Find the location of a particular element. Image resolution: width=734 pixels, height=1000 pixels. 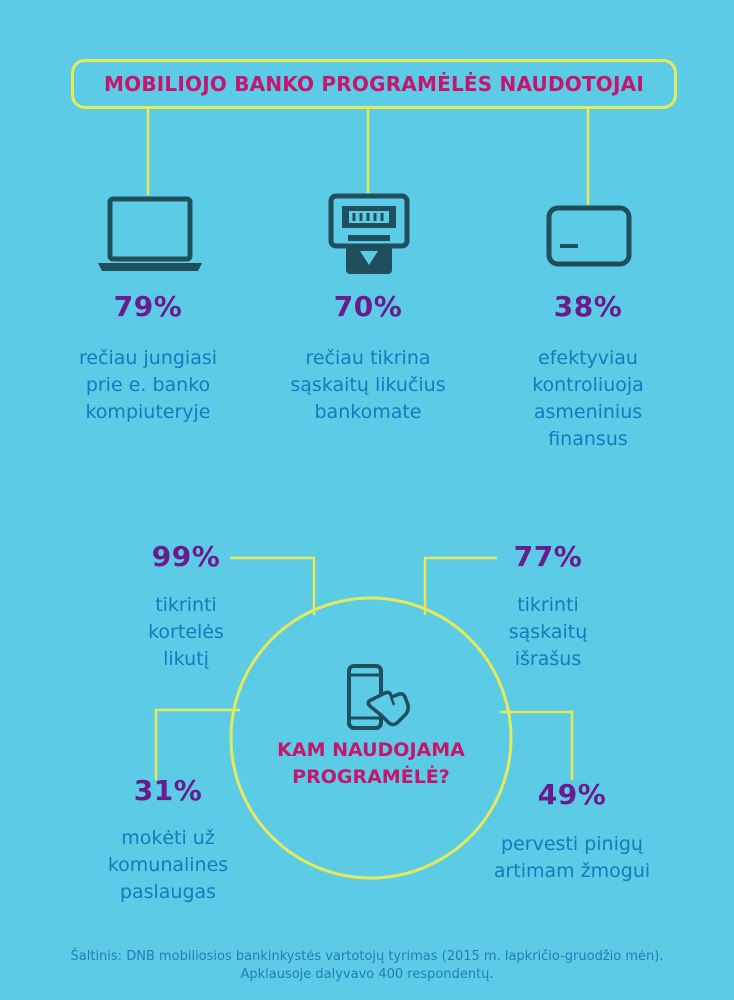

desc-line: asmeninius is located at coordinates (588, 412).